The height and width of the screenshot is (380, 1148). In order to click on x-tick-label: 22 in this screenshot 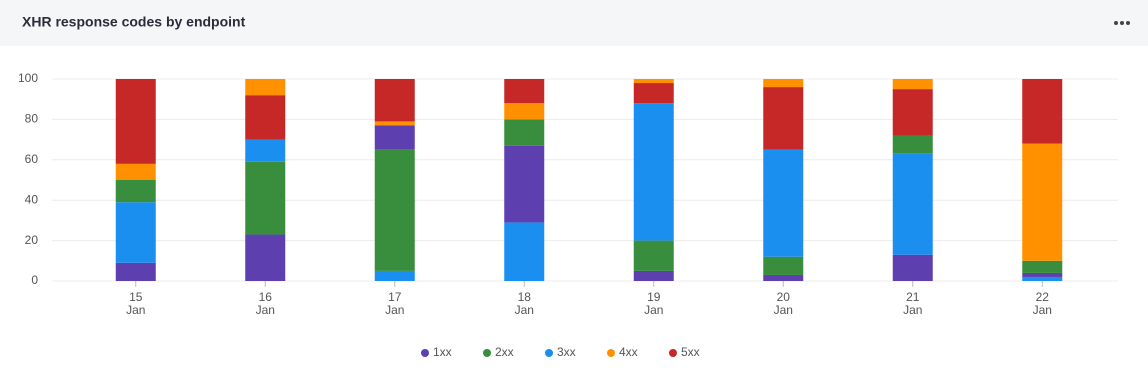, I will do `click(1043, 297)`.